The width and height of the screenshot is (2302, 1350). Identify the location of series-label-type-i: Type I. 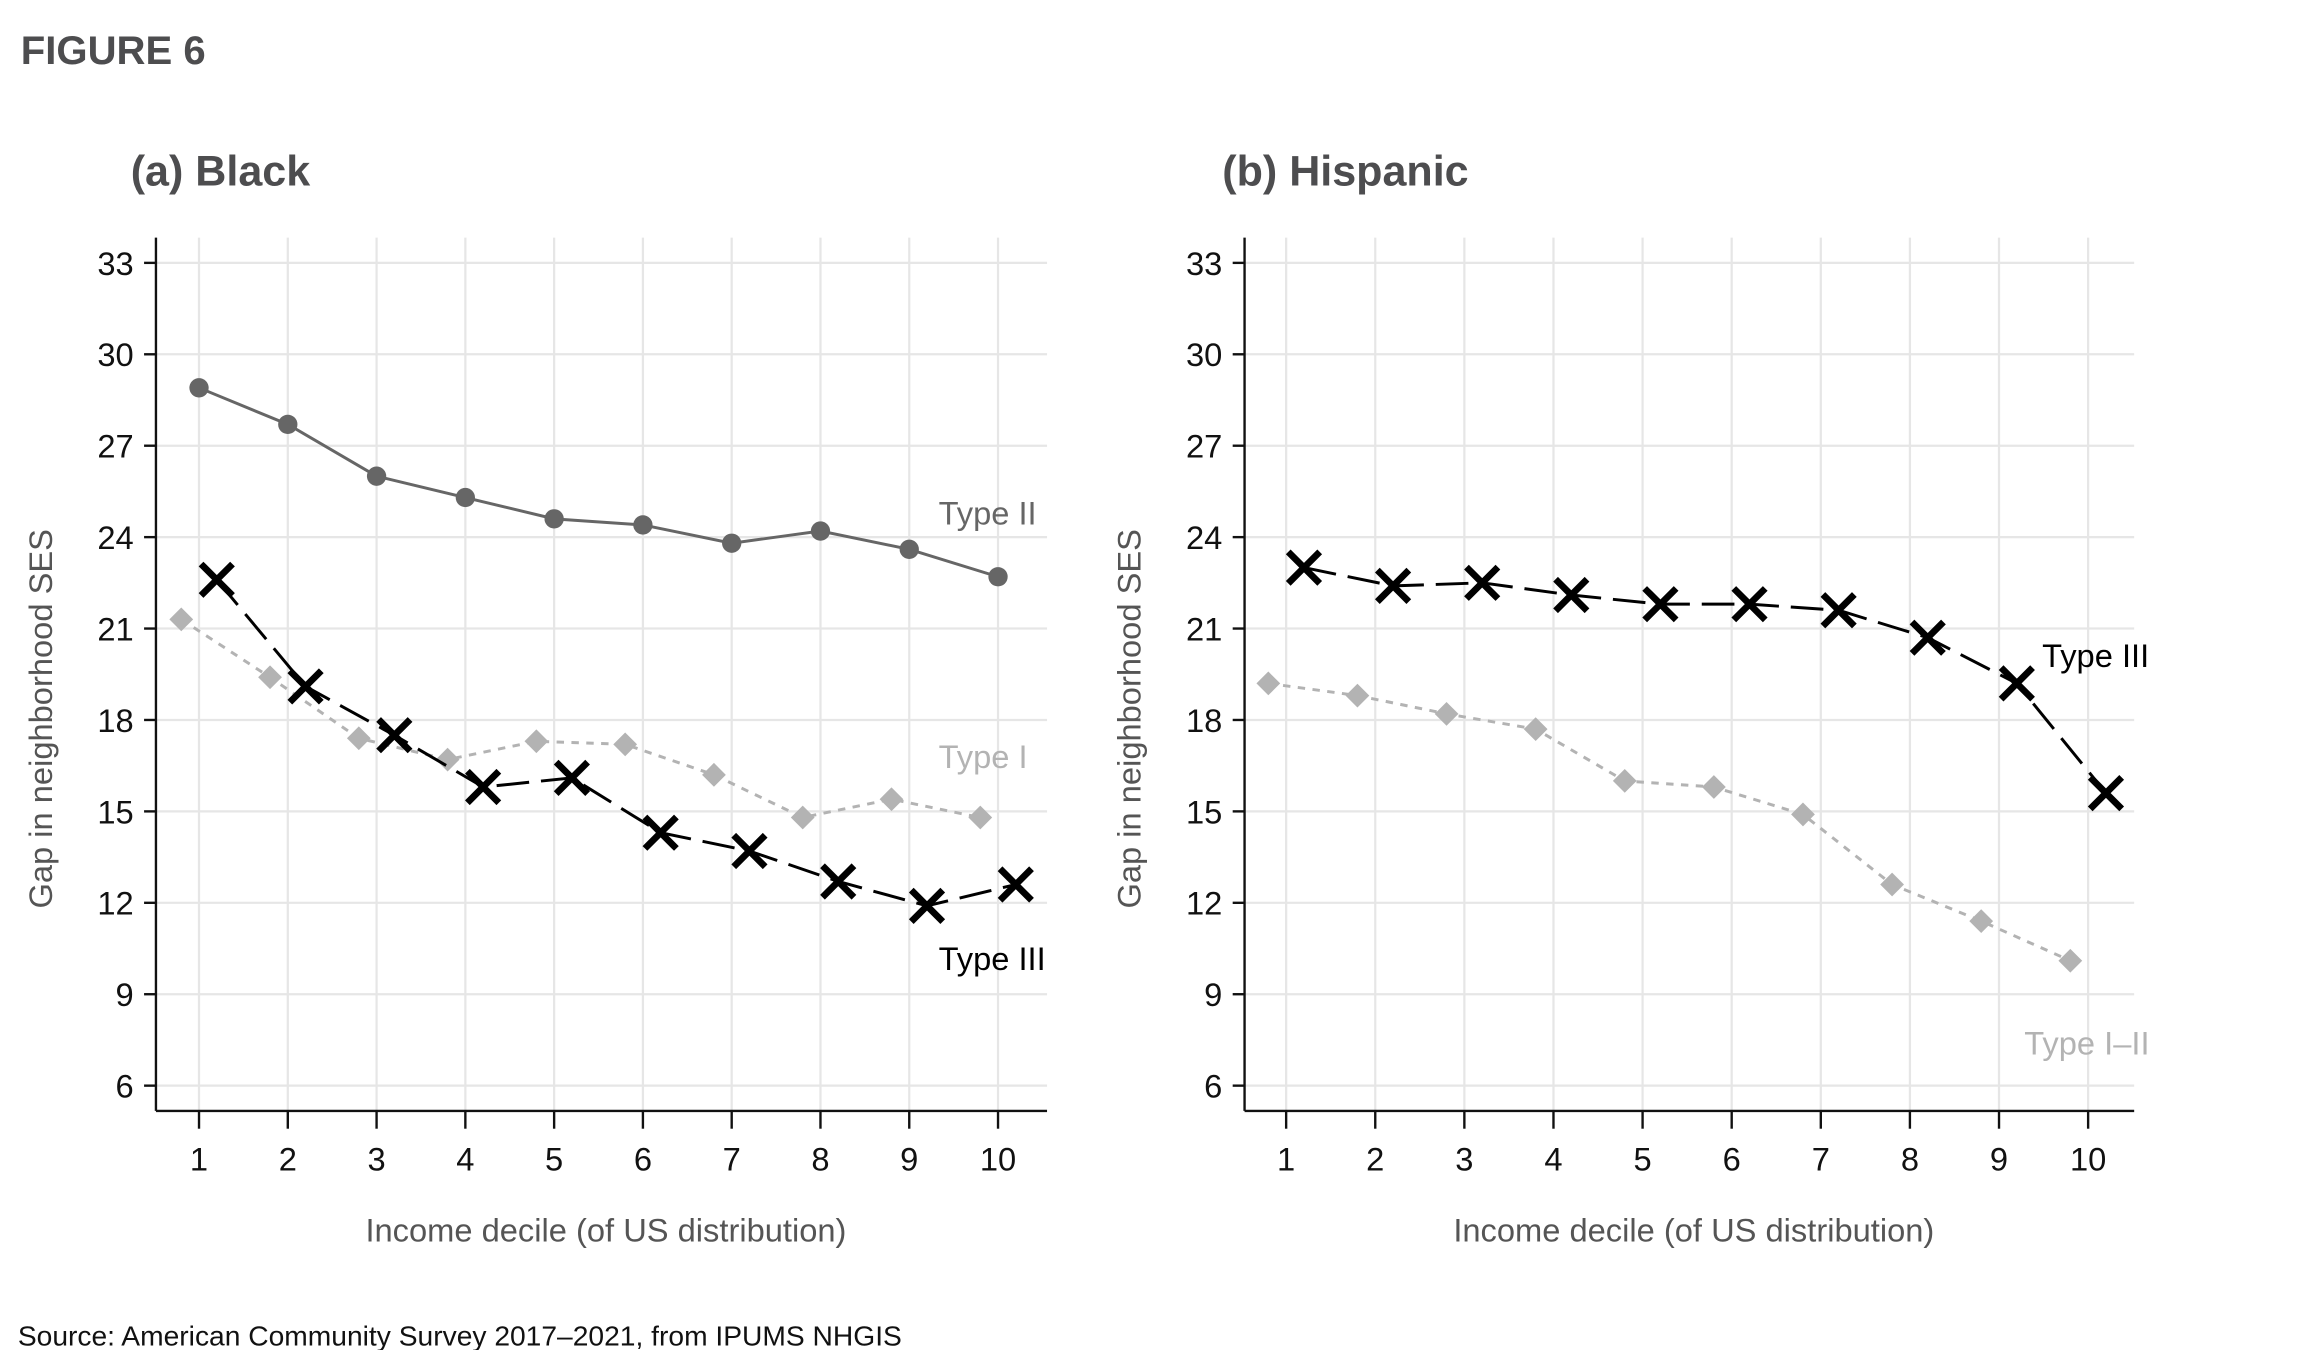
(983, 756).